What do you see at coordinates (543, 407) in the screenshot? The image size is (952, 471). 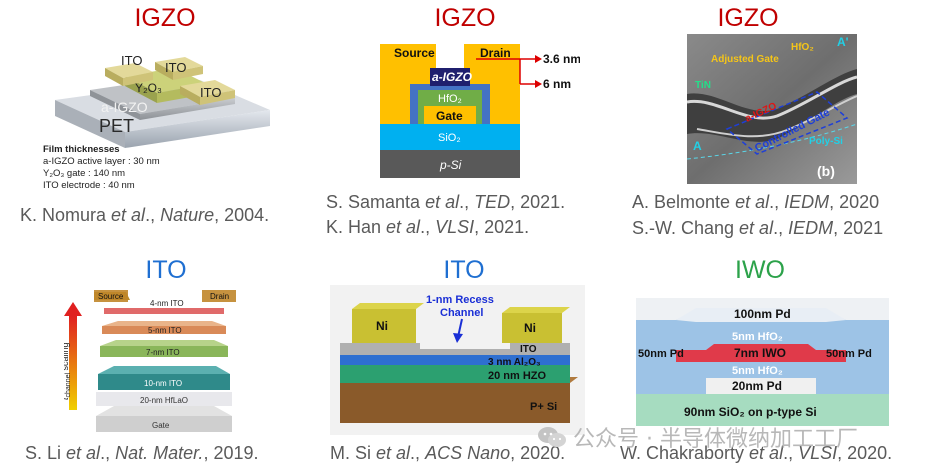 I see `p-plus-si-label: P+ Si` at bounding box center [543, 407].